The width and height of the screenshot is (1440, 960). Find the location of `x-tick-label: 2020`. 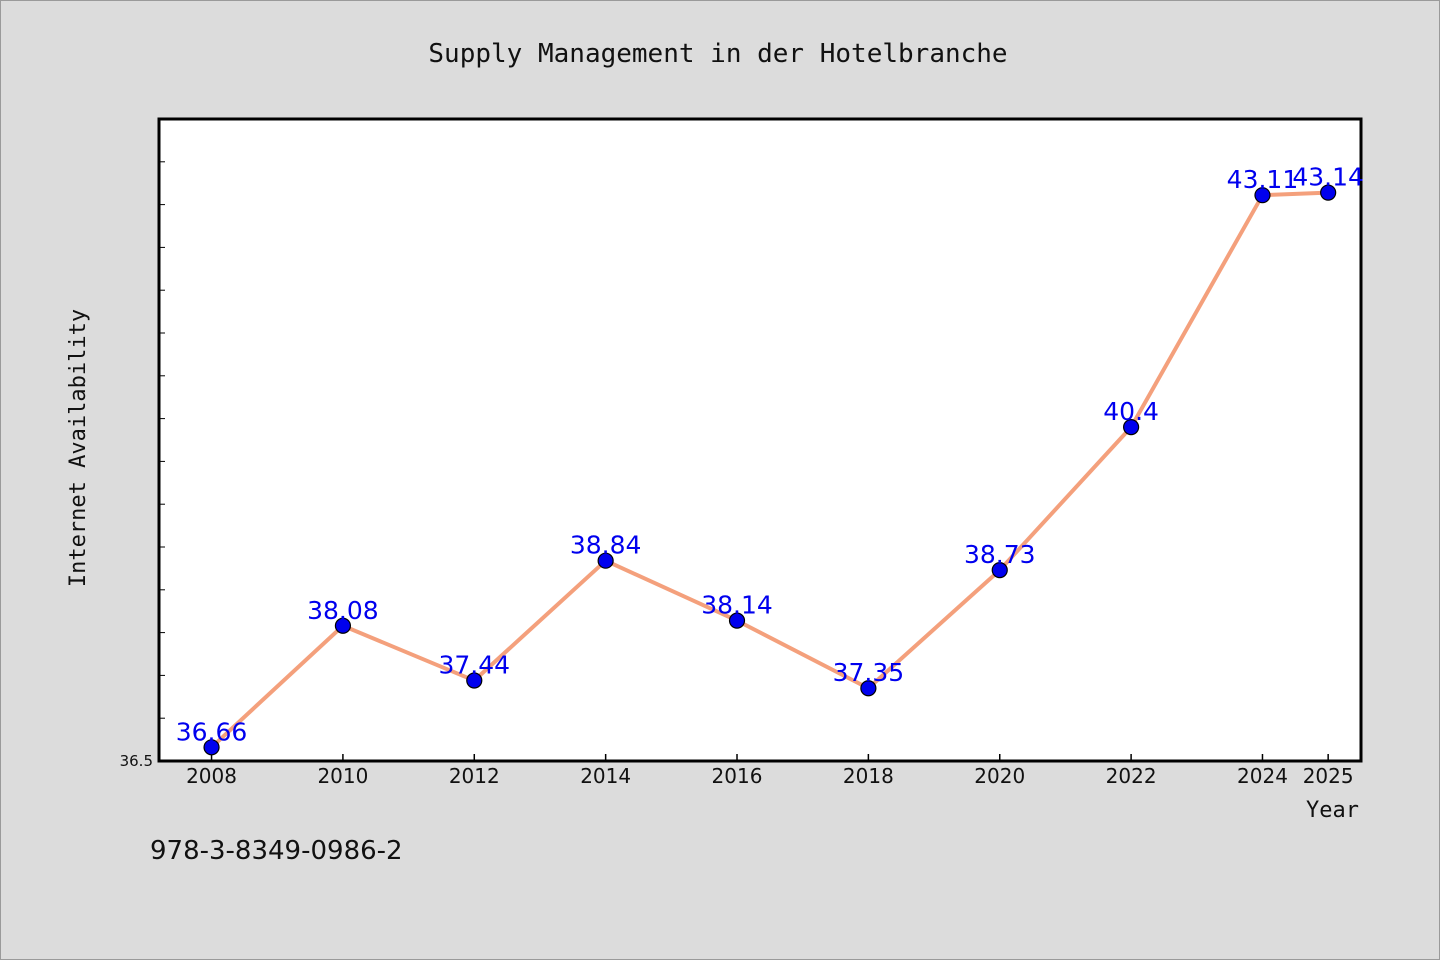

x-tick-label: 2020 is located at coordinates (999, 776).